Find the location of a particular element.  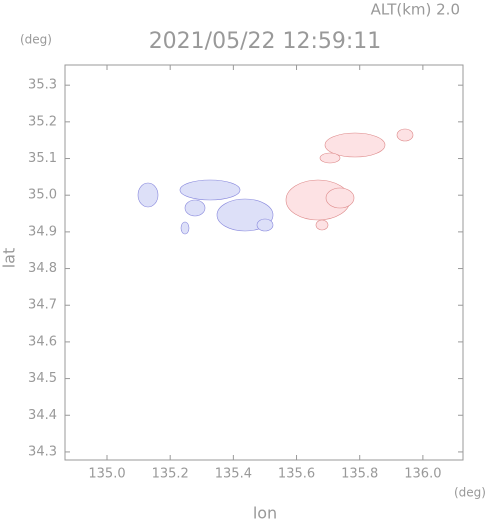

y-tick-label: 35.3 is located at coordinates (42, 85).